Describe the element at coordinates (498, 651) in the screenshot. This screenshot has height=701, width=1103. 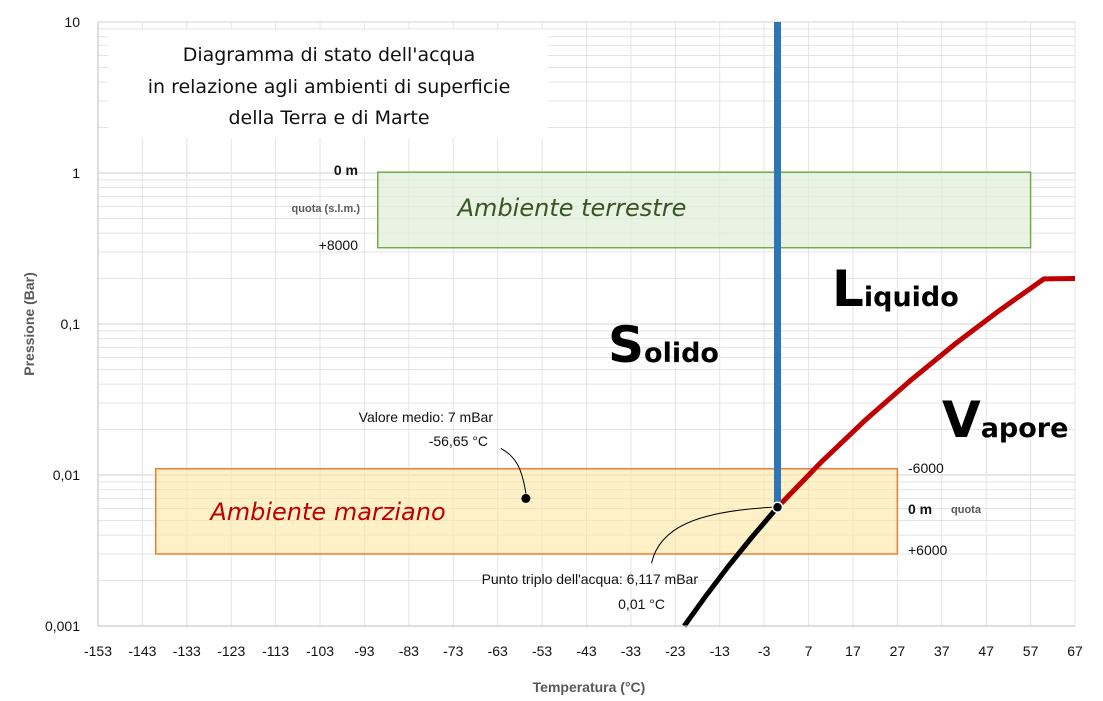
I see `x-tick-label: -63` at that location.